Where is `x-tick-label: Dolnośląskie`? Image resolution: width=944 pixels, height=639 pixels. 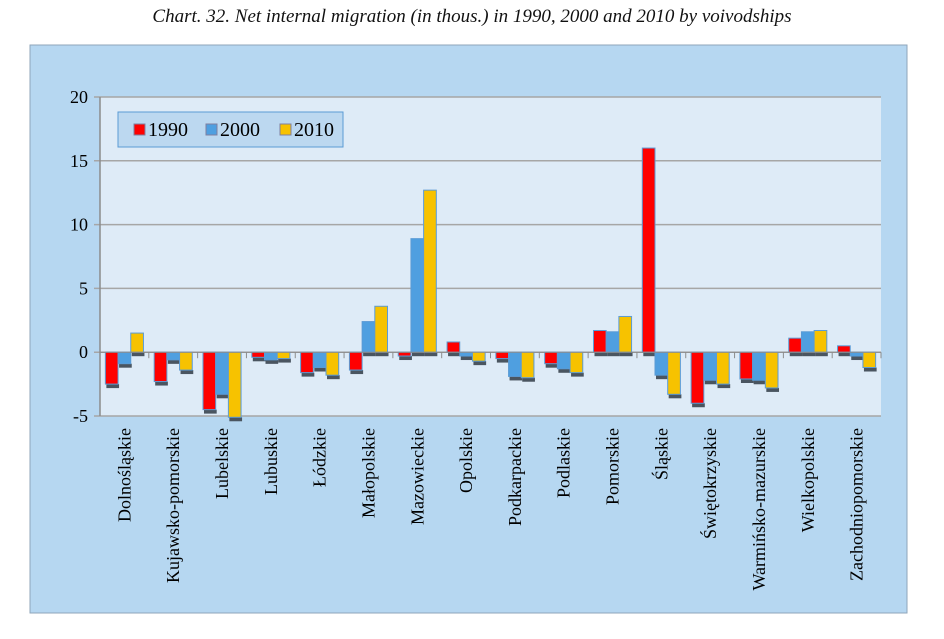 x-tick-label: Dolnośląskie is located at coordinates (124, 475).